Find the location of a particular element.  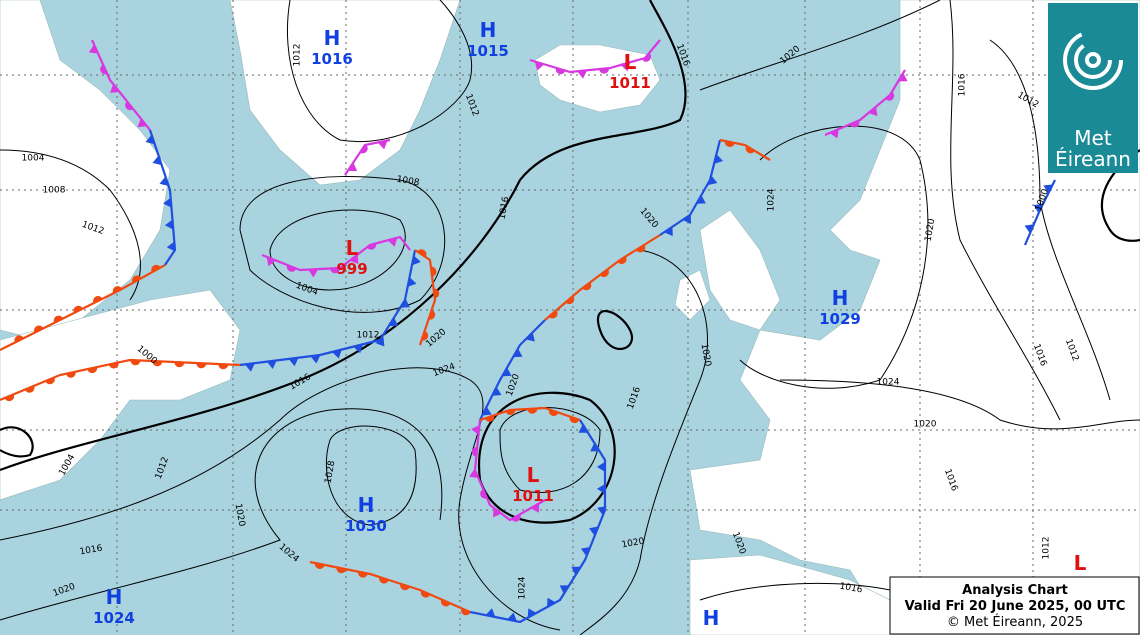

front-cold is located at coordinates (538, 521).